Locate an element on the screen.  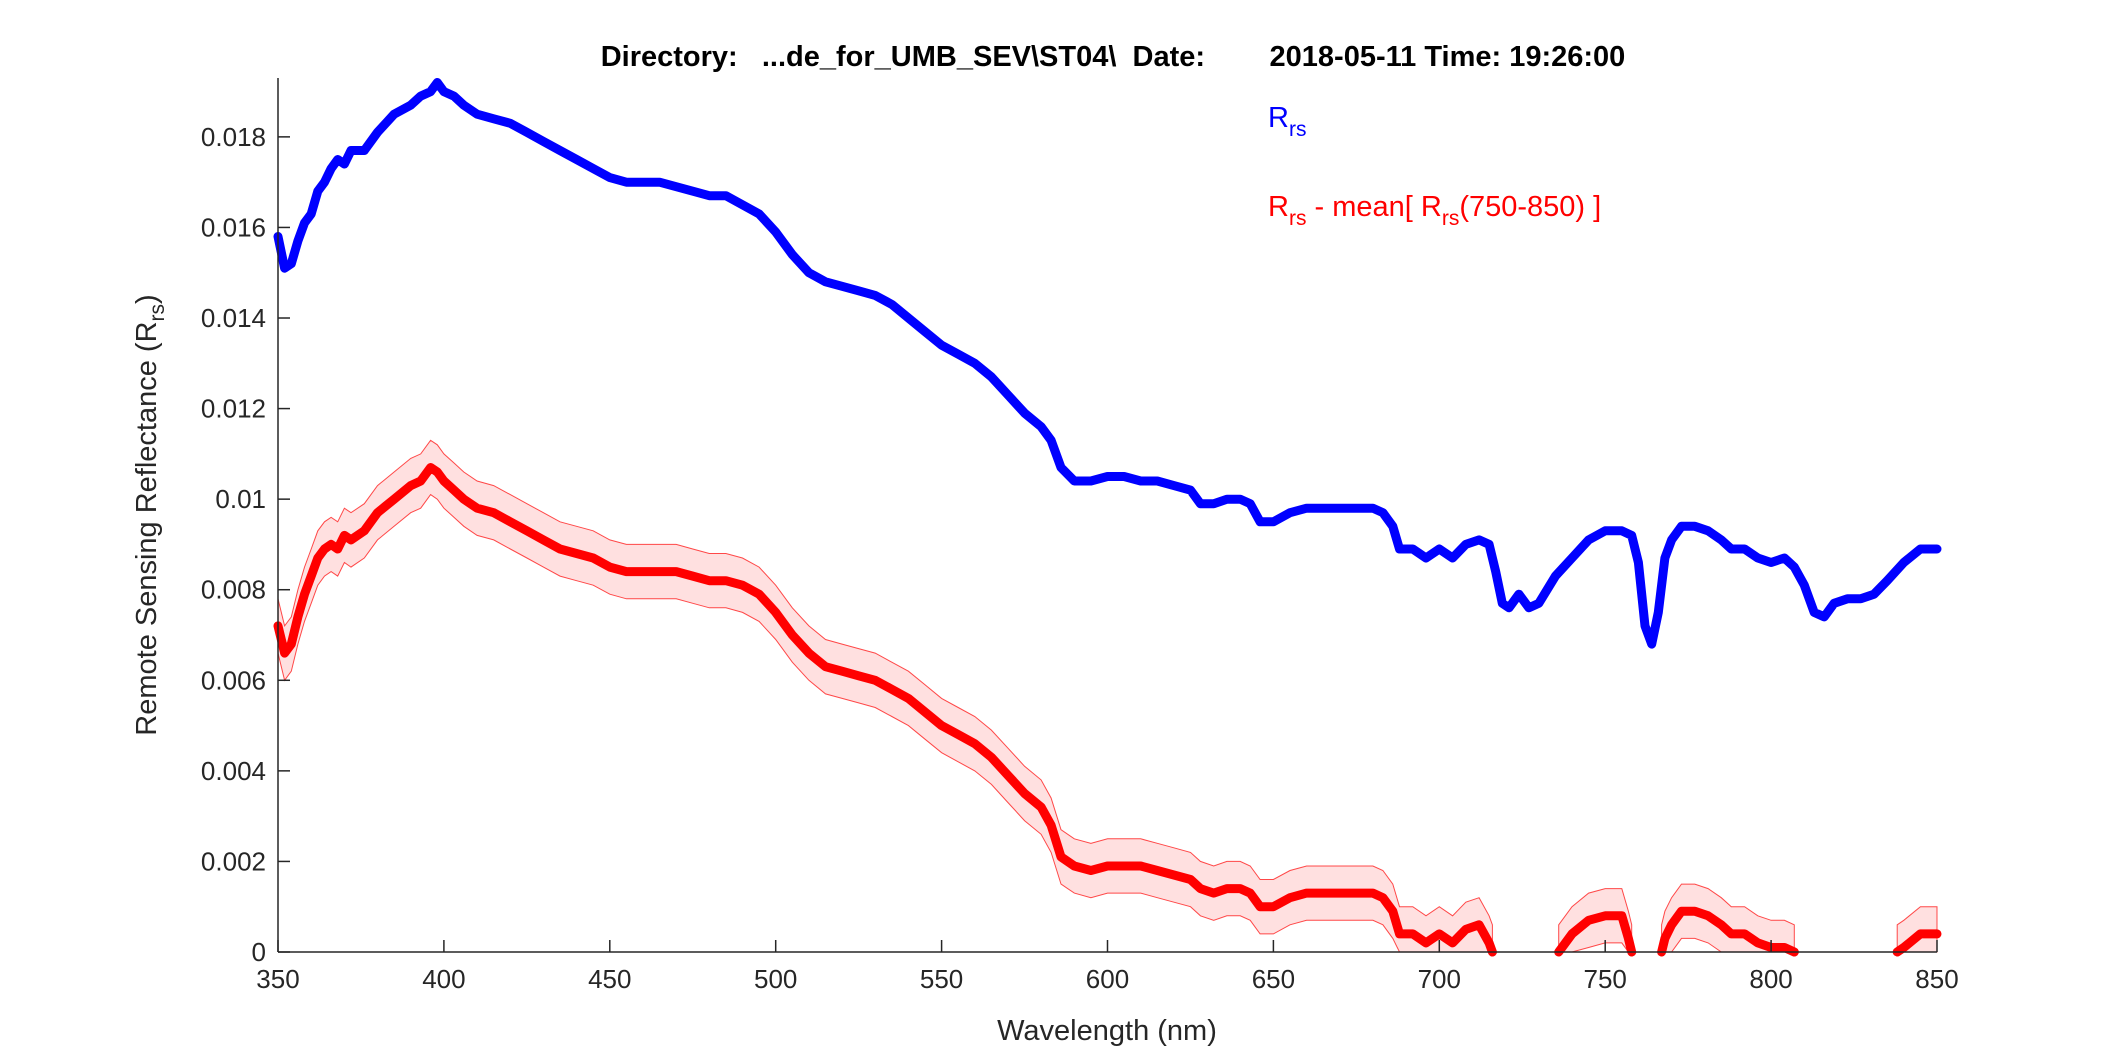
y-axis-label-main: Remote Sensing Reflectance (R is located at coordinates (147, 528).